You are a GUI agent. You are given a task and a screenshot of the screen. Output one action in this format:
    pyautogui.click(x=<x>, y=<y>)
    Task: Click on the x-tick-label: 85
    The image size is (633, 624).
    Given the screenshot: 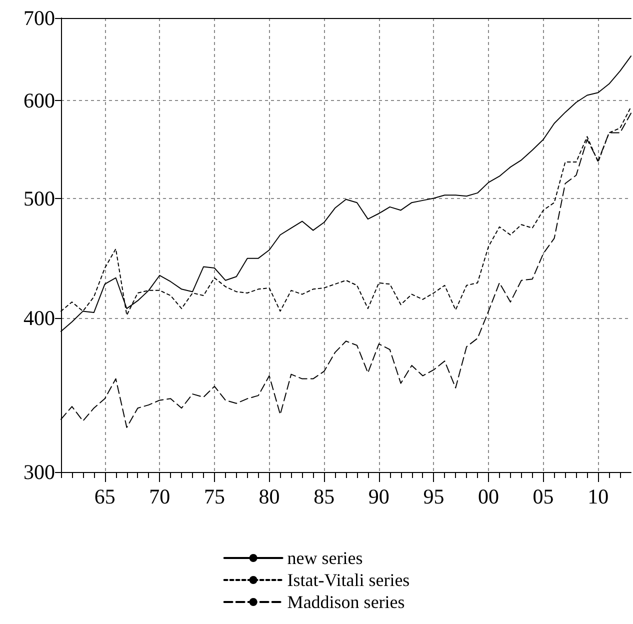 What is the action you would take?
    pyautogui.click(x=324, y=496)
    